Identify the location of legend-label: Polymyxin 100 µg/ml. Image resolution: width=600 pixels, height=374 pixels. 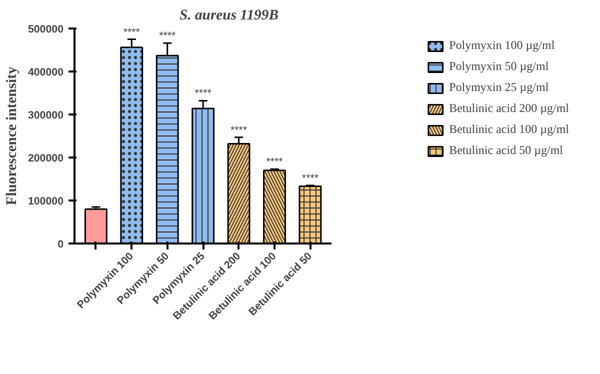
(502, 45).